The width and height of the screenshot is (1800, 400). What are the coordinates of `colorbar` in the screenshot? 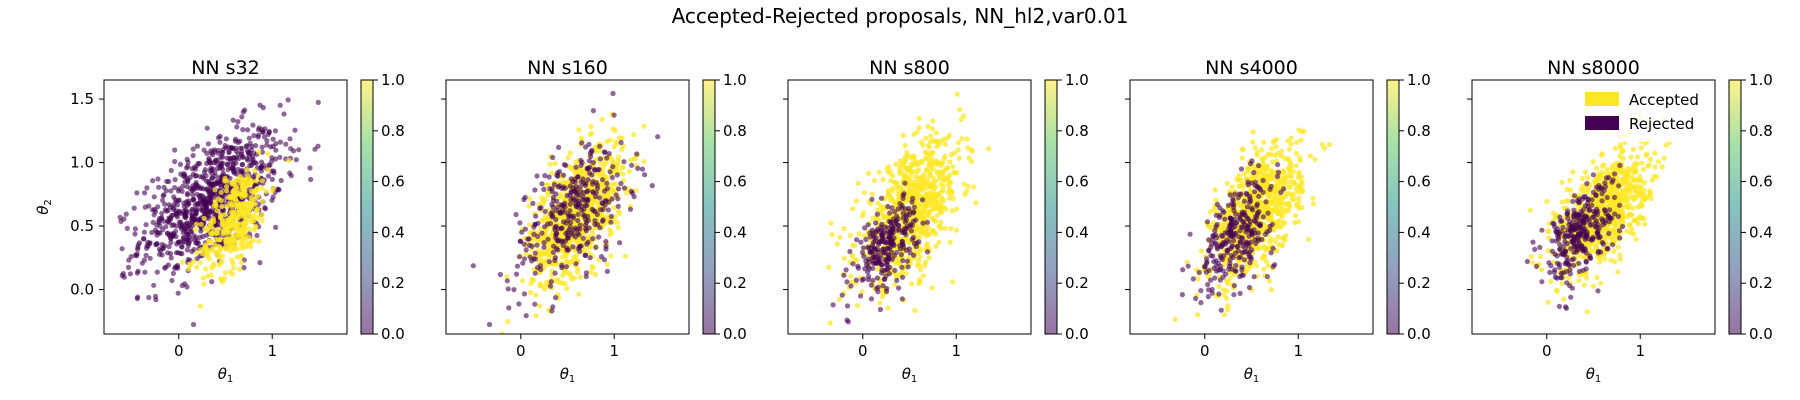 It's located at (367, 207).